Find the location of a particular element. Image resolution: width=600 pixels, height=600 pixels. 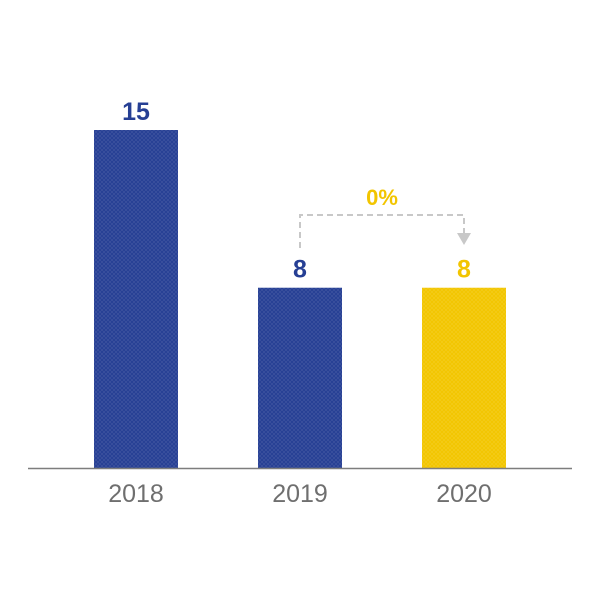

change-arrowhead-icon is located at coordinates (464, 239).